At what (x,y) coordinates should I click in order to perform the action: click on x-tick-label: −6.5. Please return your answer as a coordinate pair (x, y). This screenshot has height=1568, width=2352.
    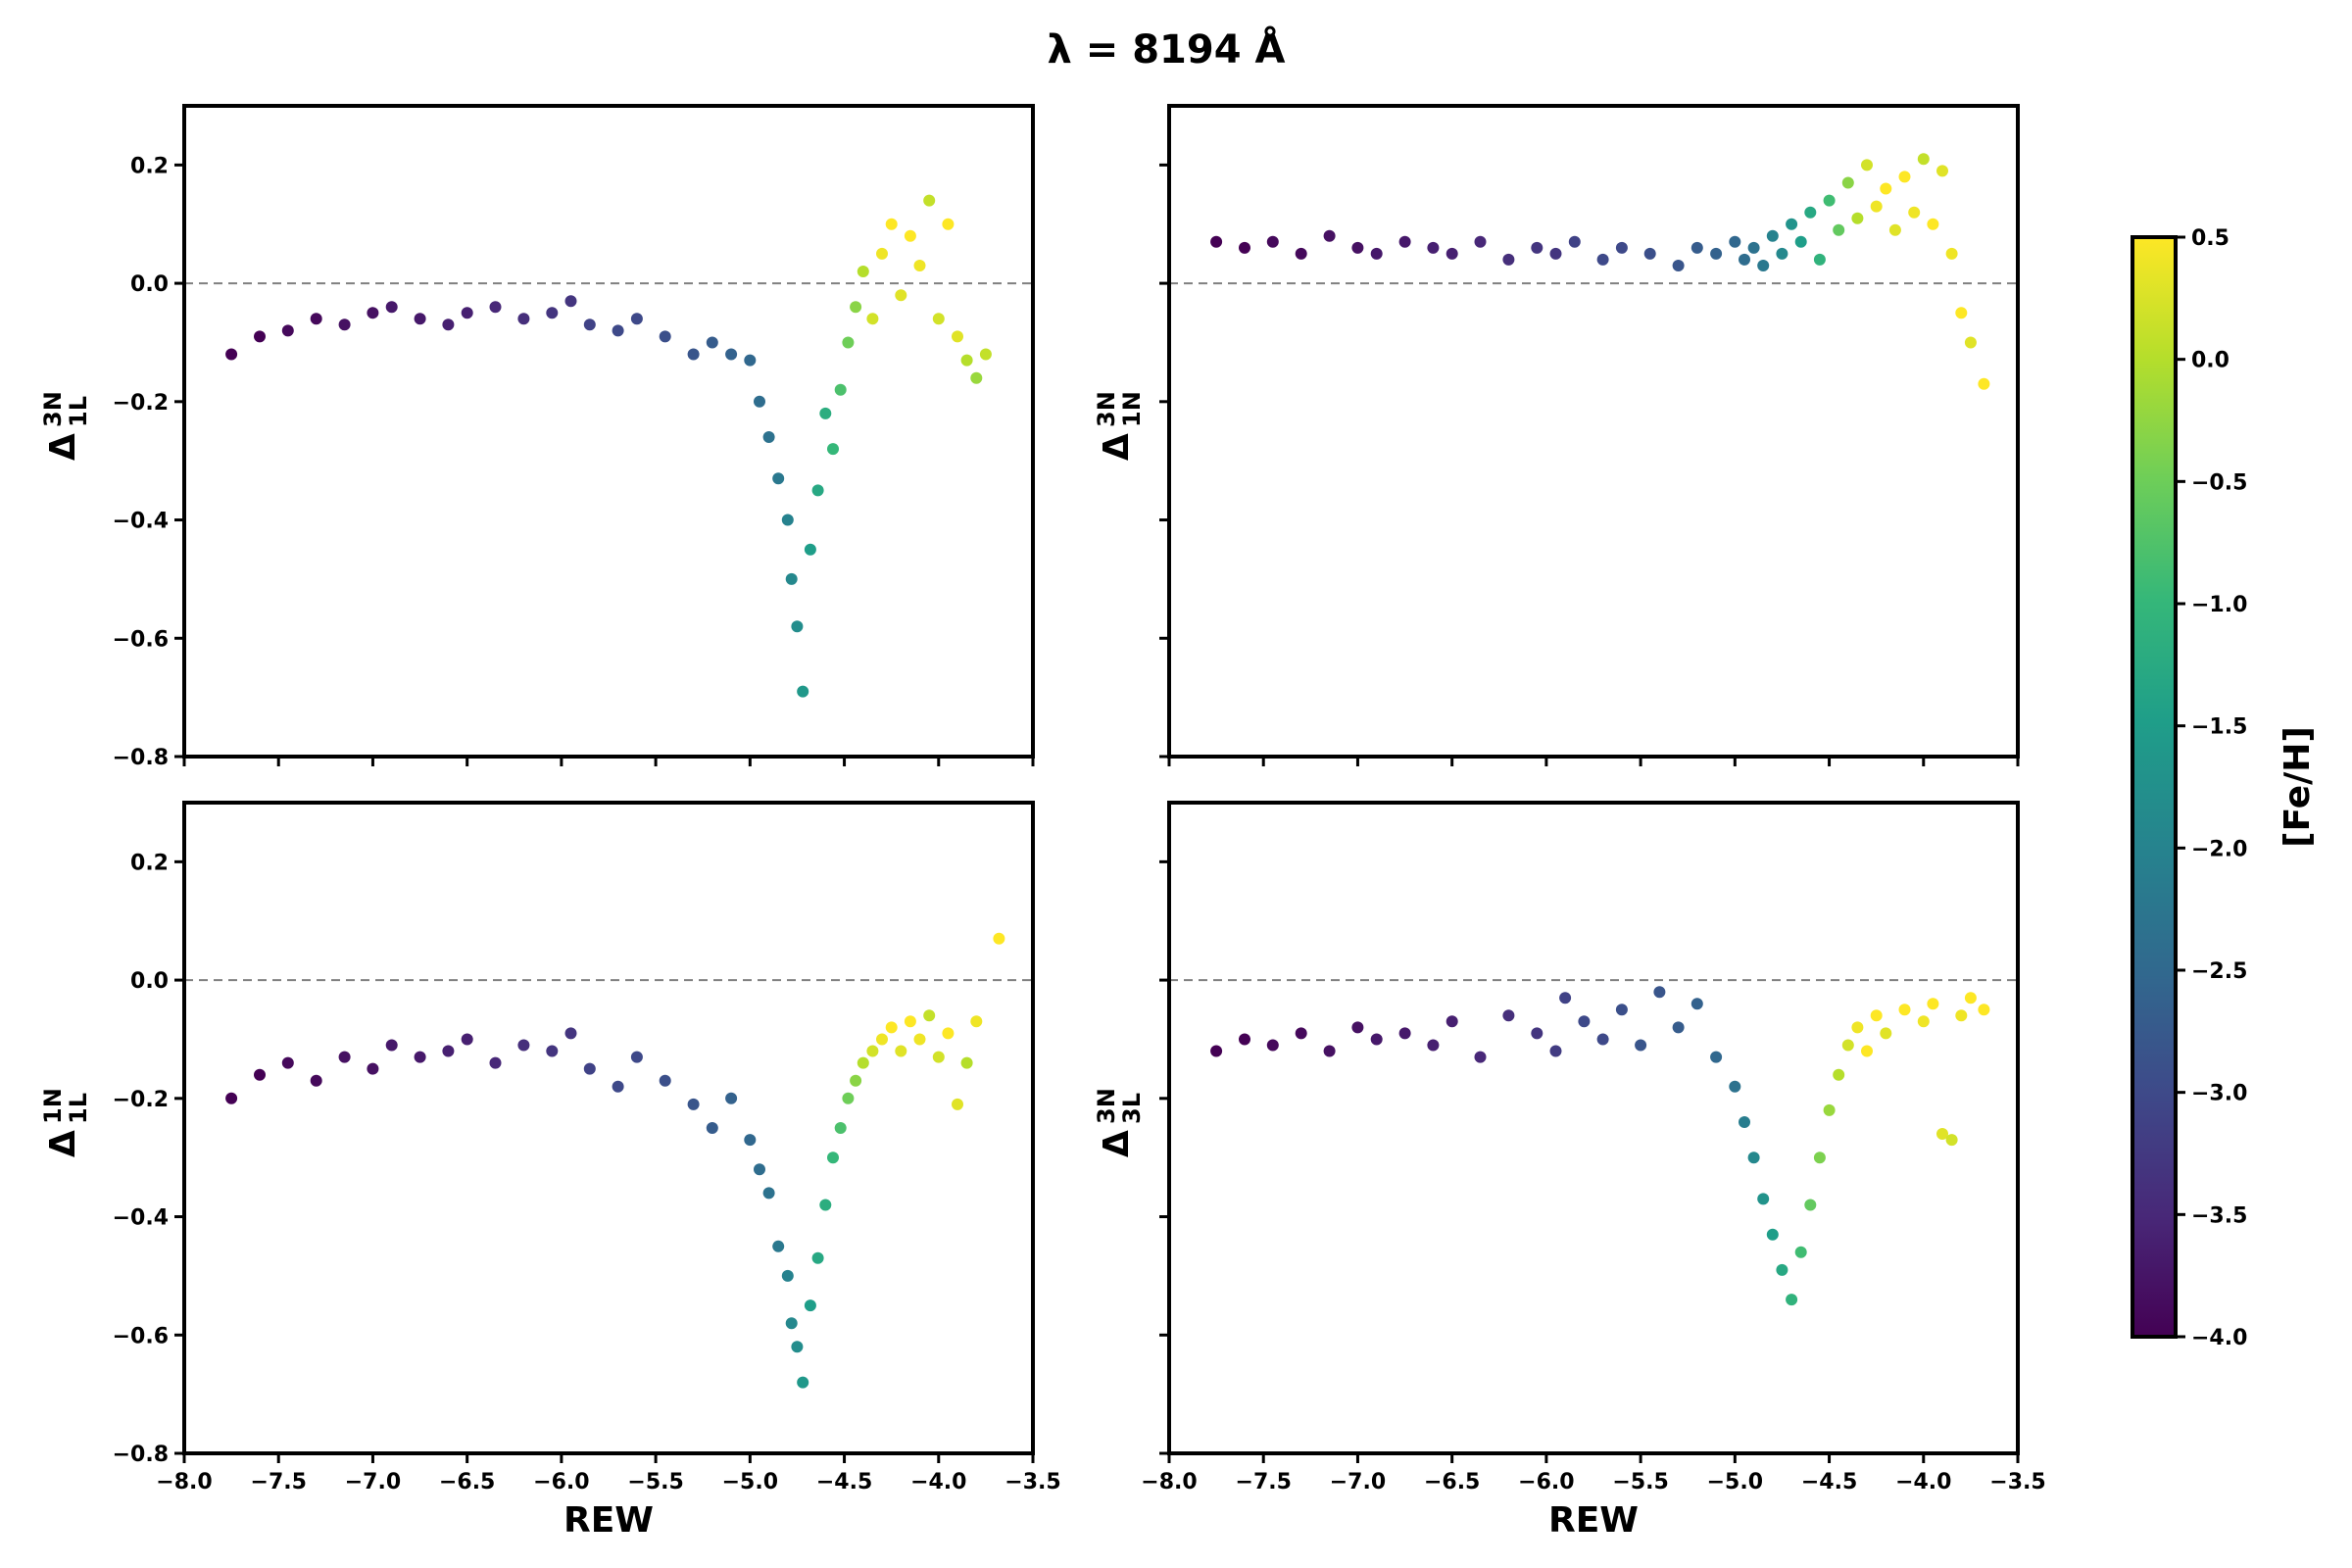
    Looking at the image, I should click on (467, 1482).